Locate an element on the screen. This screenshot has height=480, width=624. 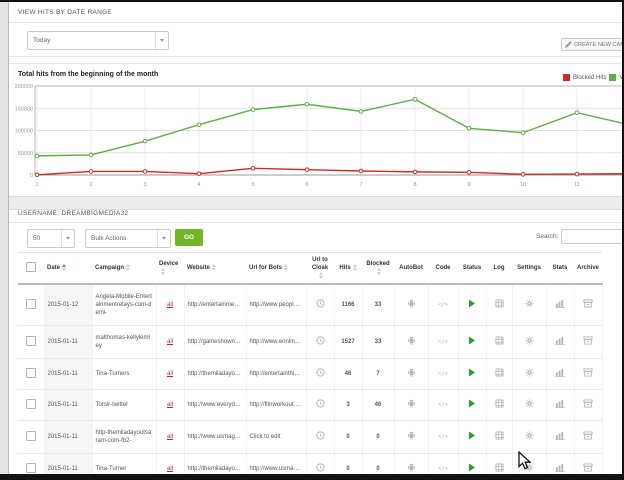
column-header-blocked: Blocked is located at coordinates (378, 269).